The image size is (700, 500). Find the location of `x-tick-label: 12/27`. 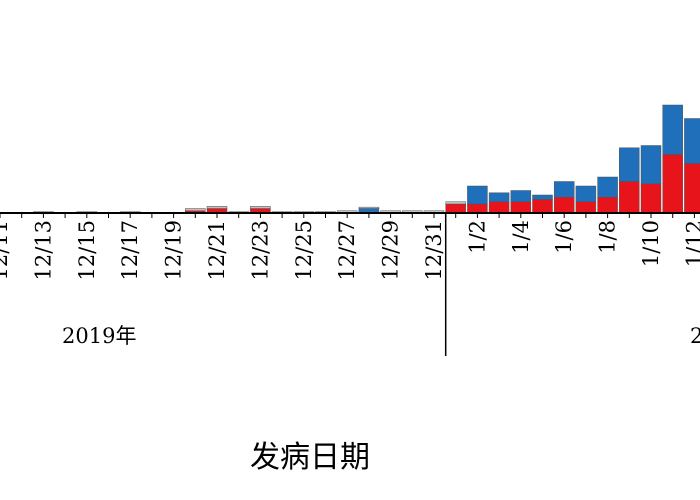

x-tick-label: 12/27 is located at coordinates (347, 250).